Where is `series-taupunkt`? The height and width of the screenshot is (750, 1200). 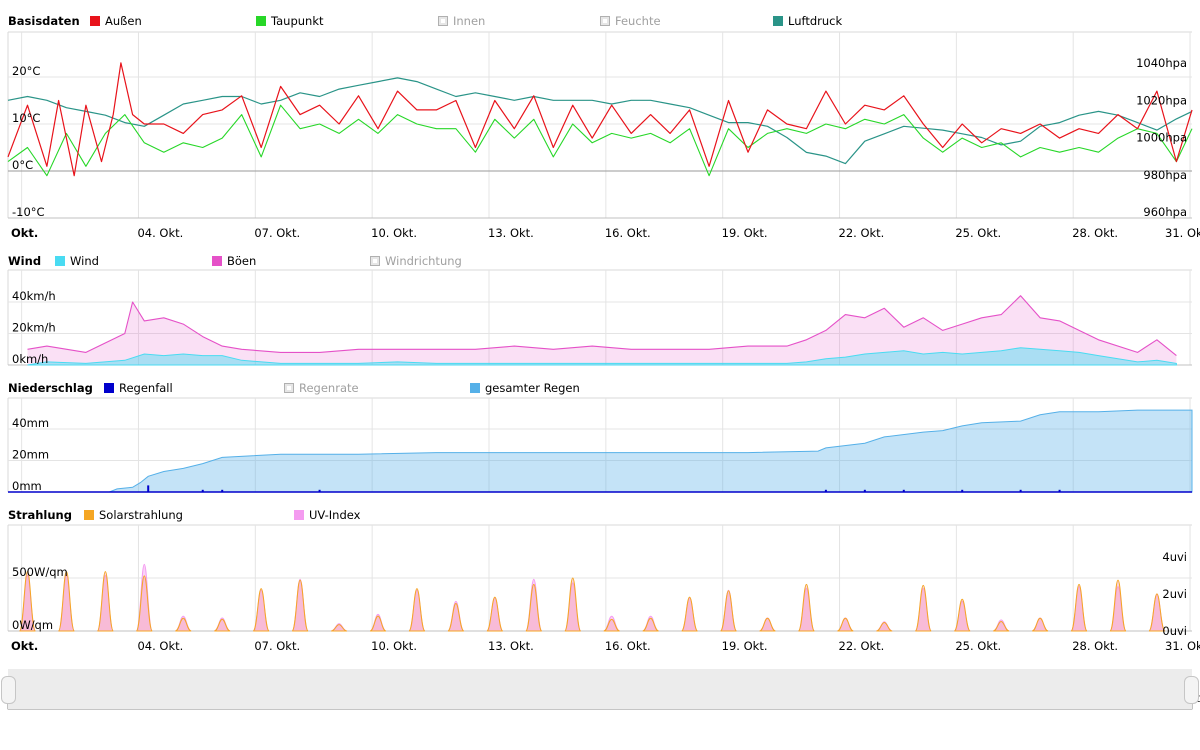
series-taupunkt is located at coordinates (600, 140).